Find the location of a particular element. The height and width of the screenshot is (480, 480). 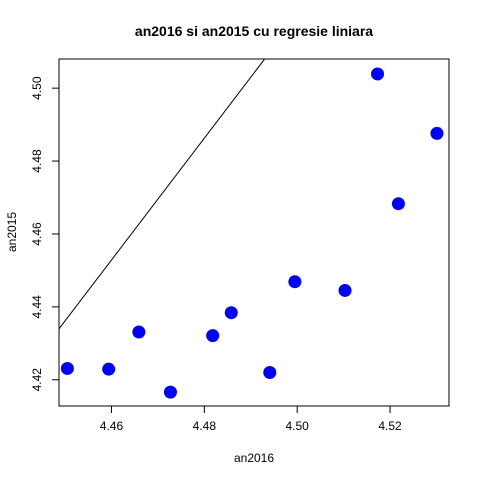

x-tick-label: 4.48 is located at coordinates (205, 426).